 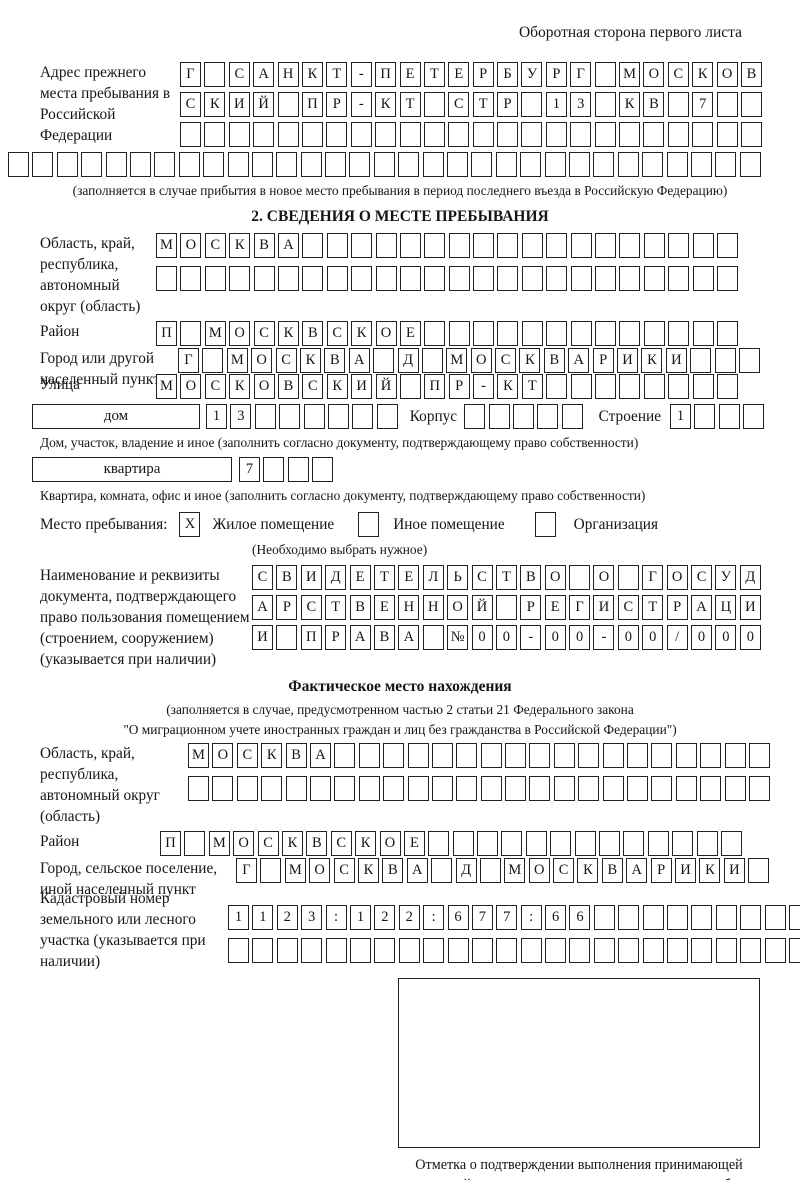 What do you see at coordinates (449, 524) in the screenshot?
I see `option-other-premises-label: Иное помещение` at bounding box center [449, 524].